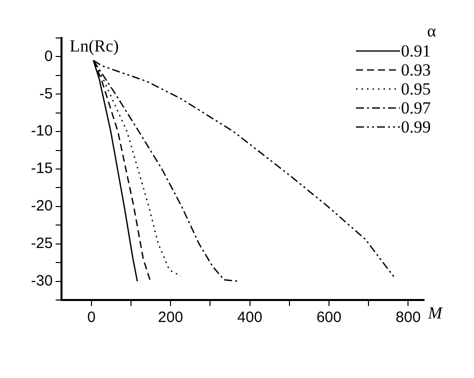 This screenshot has height=378, width=474. What do you see at coordinates (435, 312) in the screenshot?
I see `x-axis-title: M` at bounding box center [435, 312].